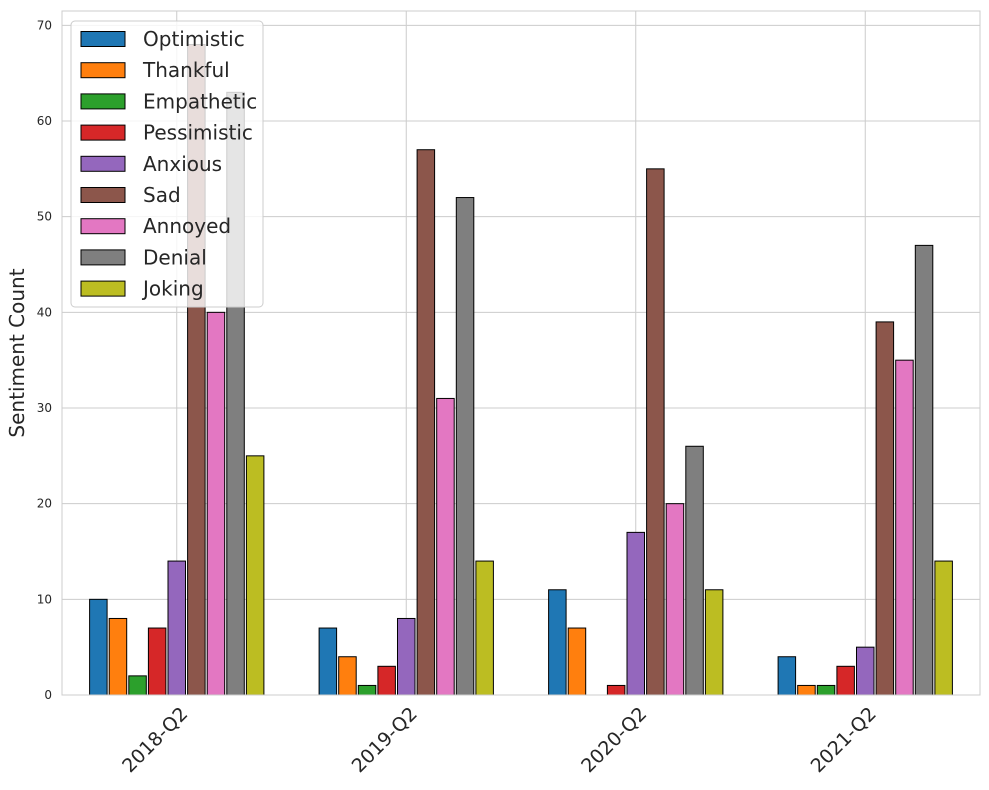  I want to click on bar-empathetic-2018-q2, so click(137, 685).